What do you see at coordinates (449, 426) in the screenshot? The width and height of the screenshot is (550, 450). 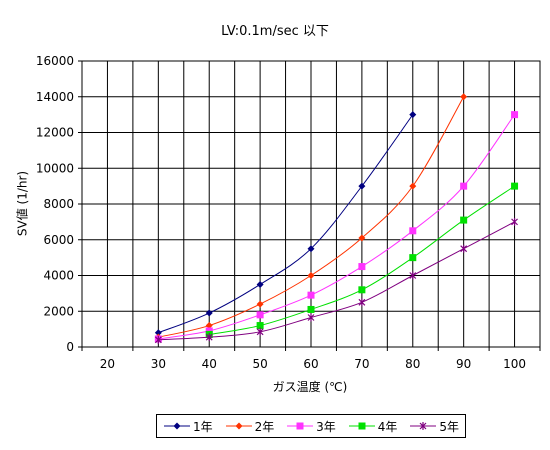 I see `legend-label: 5年` at bounding box center [449, 426].